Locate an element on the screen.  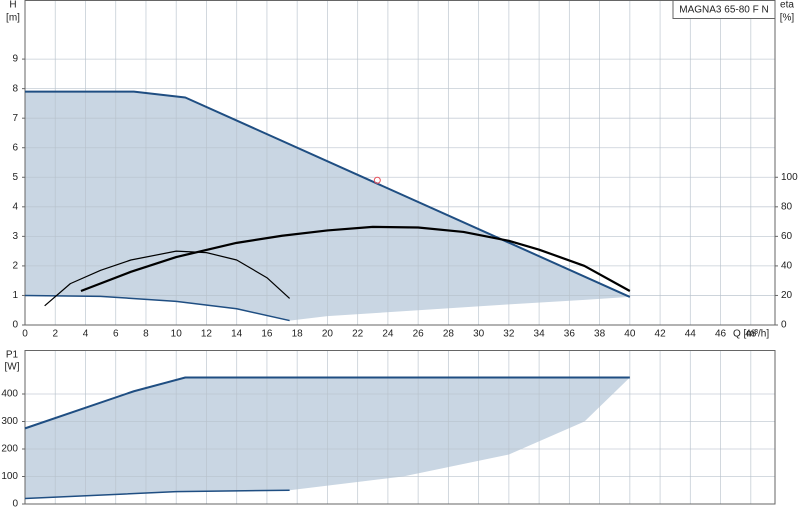
x-tick-label: 10 is located at coordinates (177, 334).